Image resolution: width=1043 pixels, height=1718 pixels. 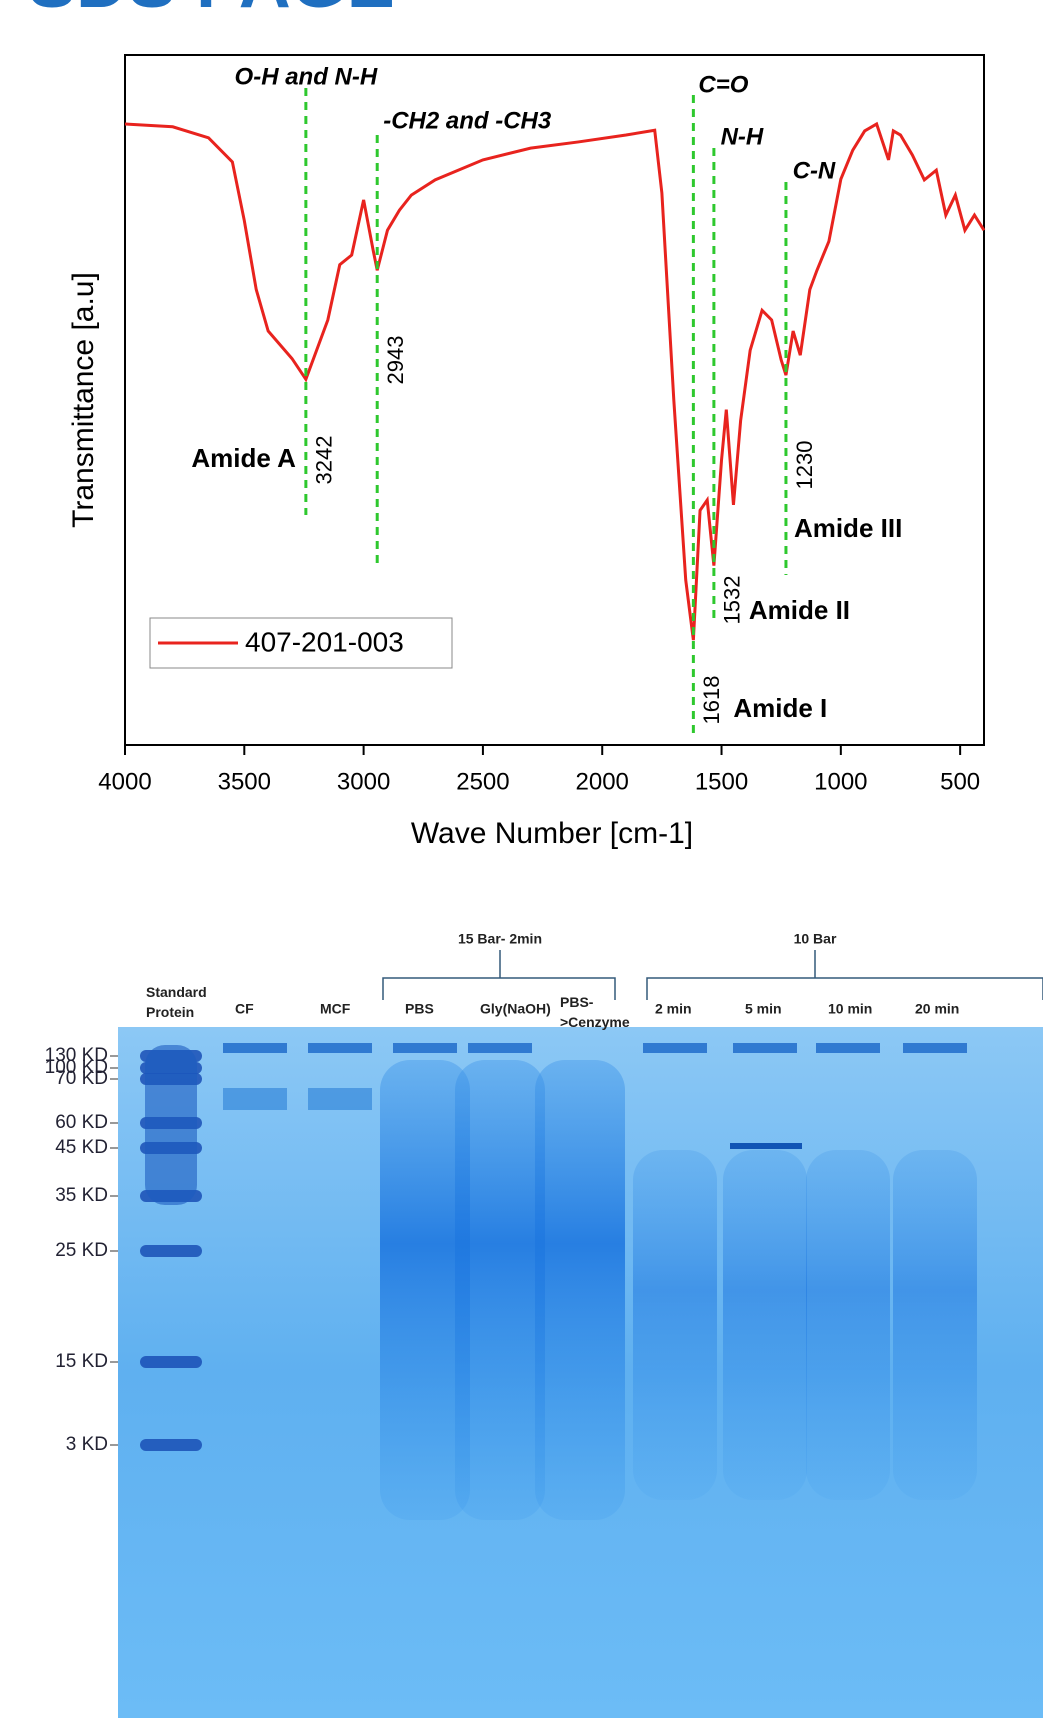 What do you see at coordinates (81, 1195) in the screenshot?
I see `marker-label: 35 KD` at bounding box center [81, 1195].